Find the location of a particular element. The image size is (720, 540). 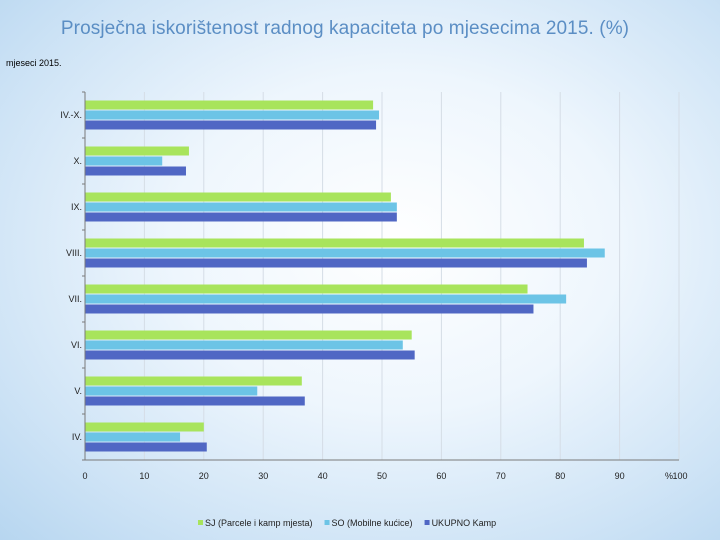

x-tick-label: 90 is located at coordinates (620, 476).